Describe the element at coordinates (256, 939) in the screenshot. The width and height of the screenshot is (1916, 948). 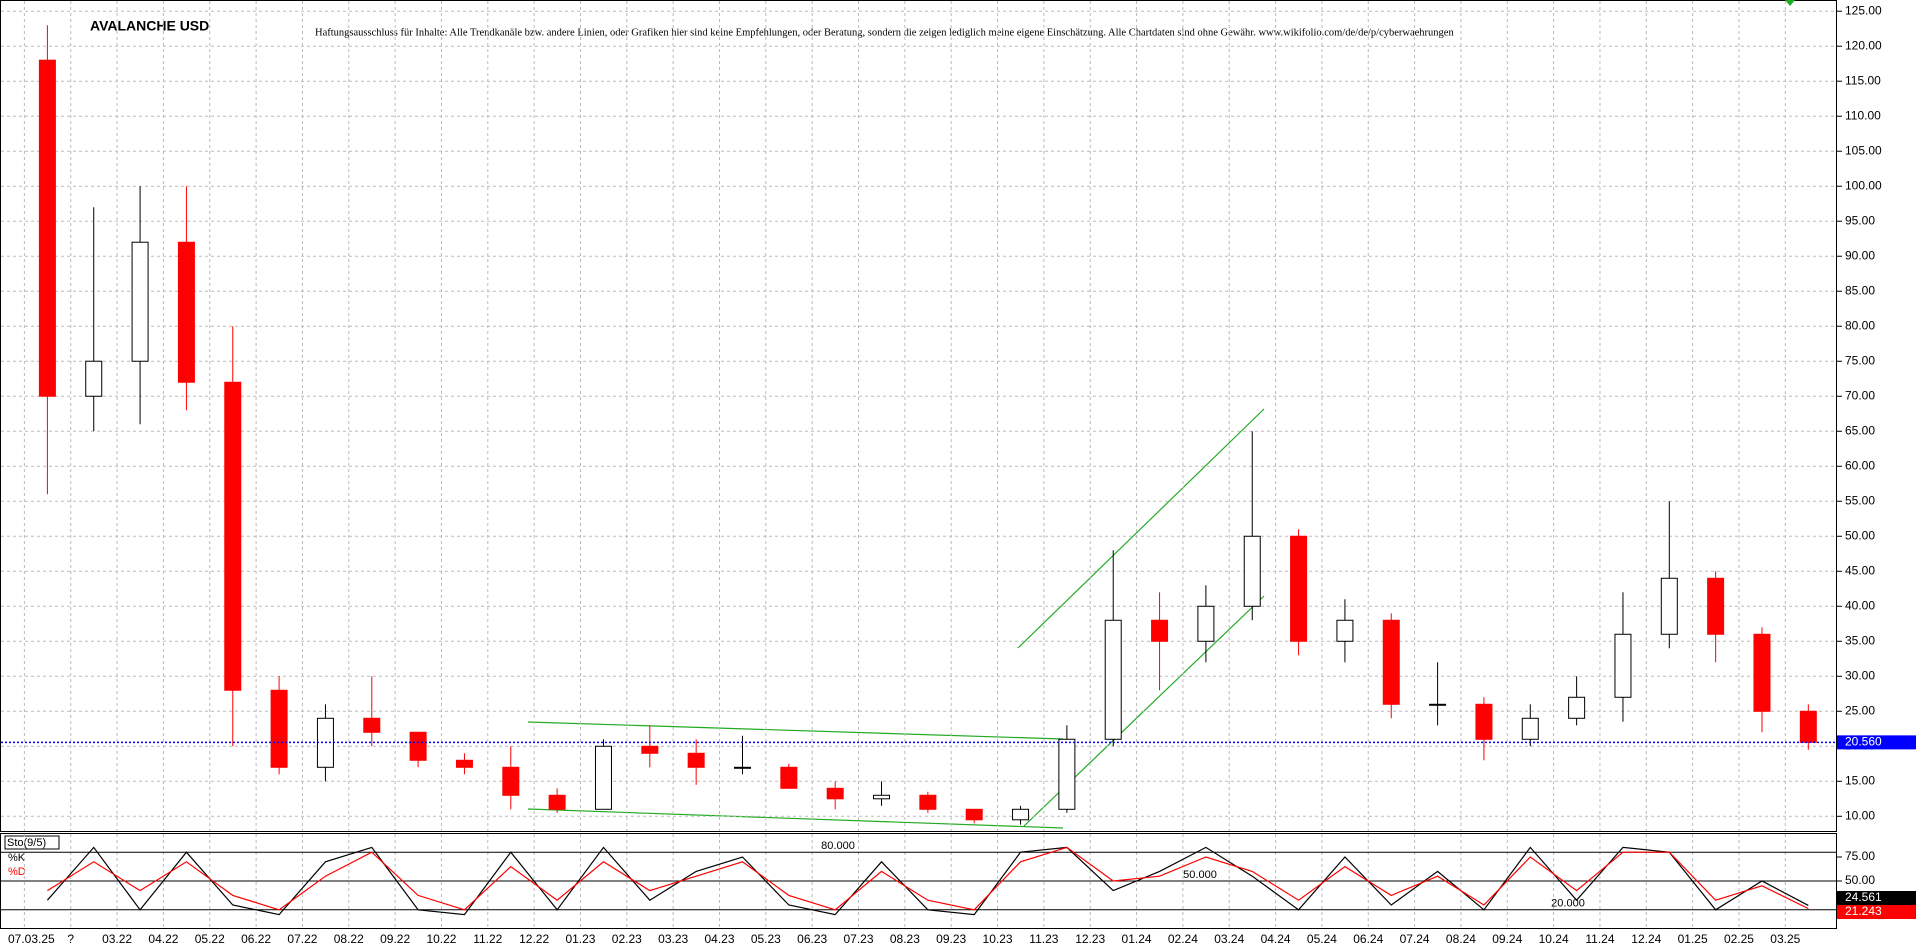
I see `x-tick-label: 06.22` at that location.